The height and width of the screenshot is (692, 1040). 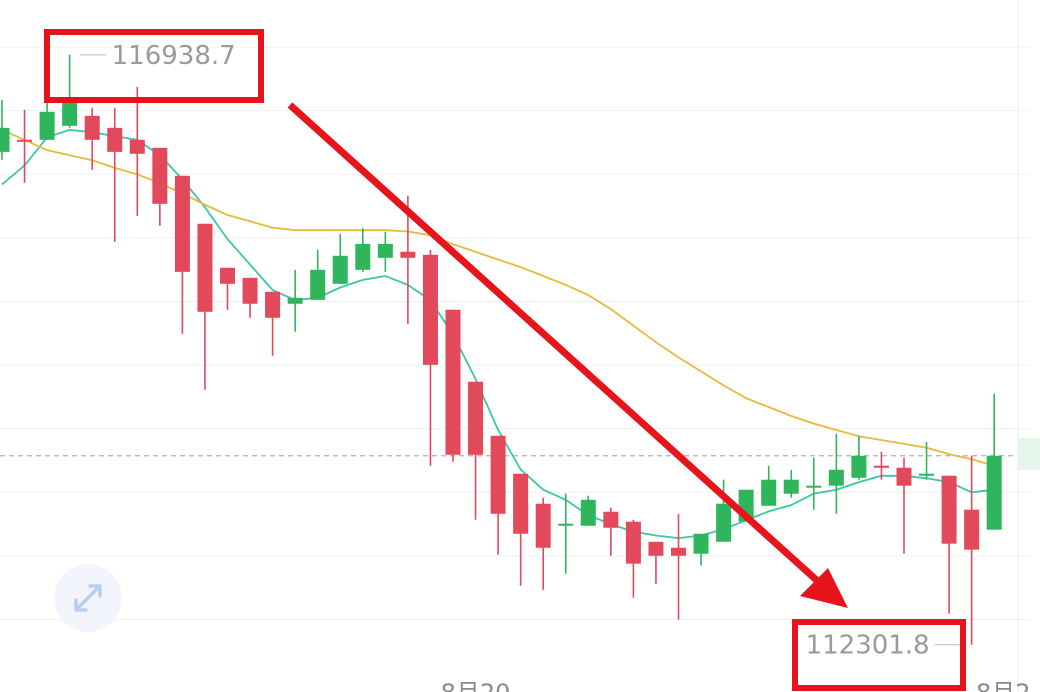 I want to click on price-tag, so click(x=1029, y=454).